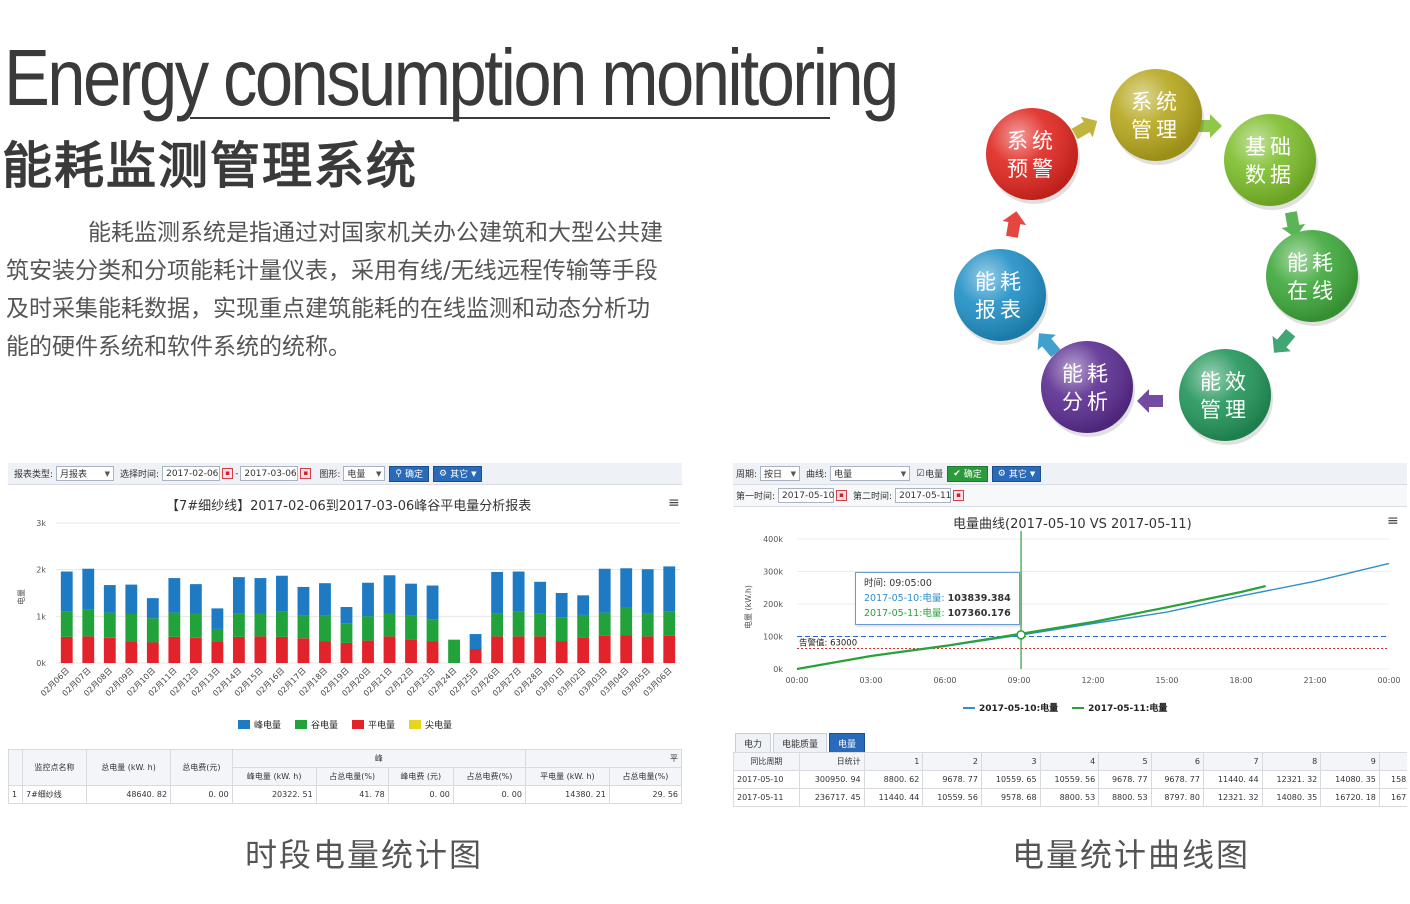  What do you see at coordinates (409, 473) in the screenshot?
I see `confirm-button: ⚲ 确定` at bounding box center [409, 473].